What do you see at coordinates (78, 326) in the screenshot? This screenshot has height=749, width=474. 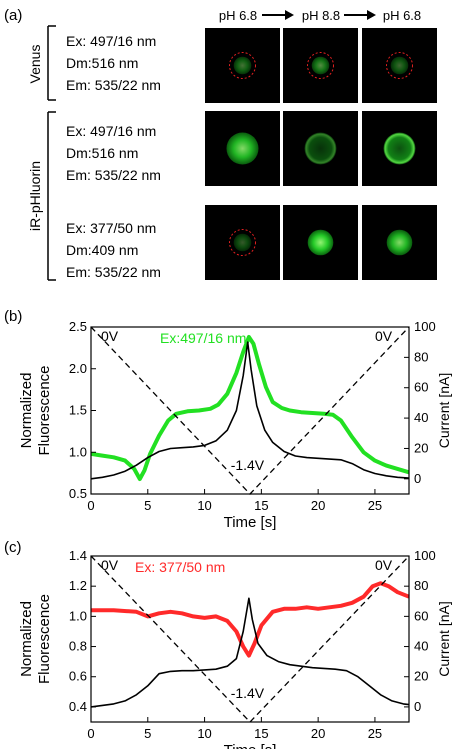 I see `y-tick-label: 2.5` at bounding box center [78, 326].